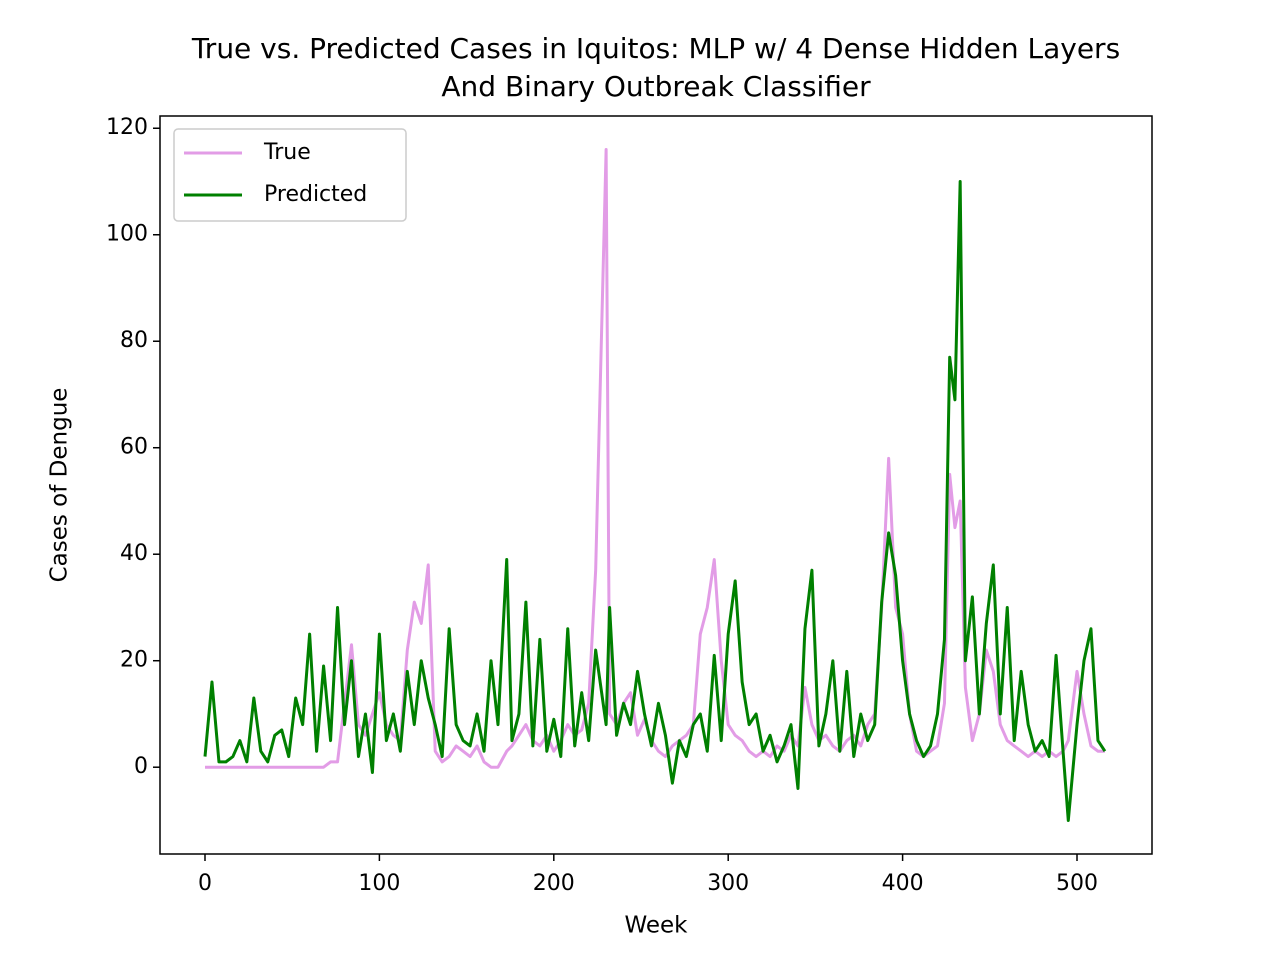 The height and width of the screenshot is (964, 1280). I want to click on y-axis-label: Cases of Dengue, so click(60, 485).